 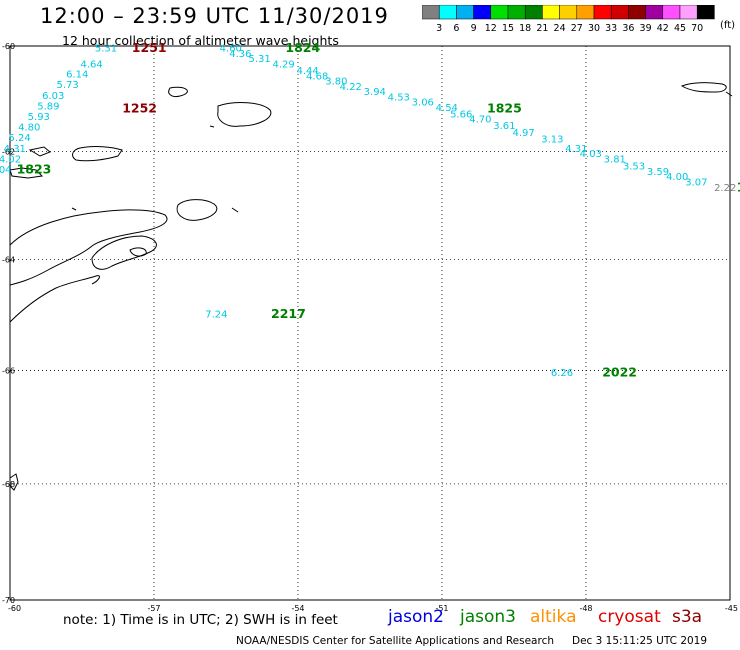 What do you see at coordinates (373, 608) in the screenshot?
I see `longitude-labels: -60 -57 -54 -51 -48 -45` at bounding box center [373, 608].